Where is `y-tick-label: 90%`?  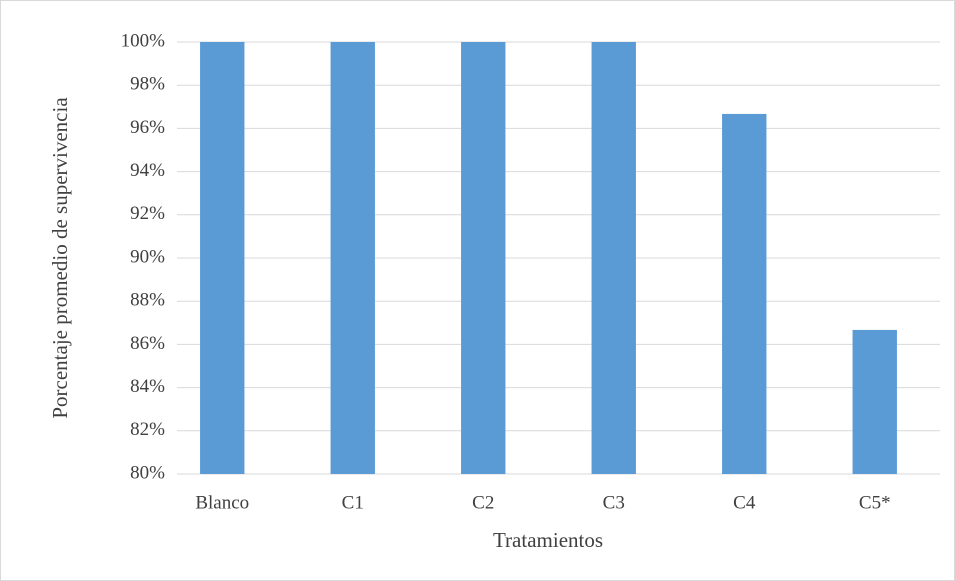 y-tick-label: 90% is located at coordinates (147, 256).